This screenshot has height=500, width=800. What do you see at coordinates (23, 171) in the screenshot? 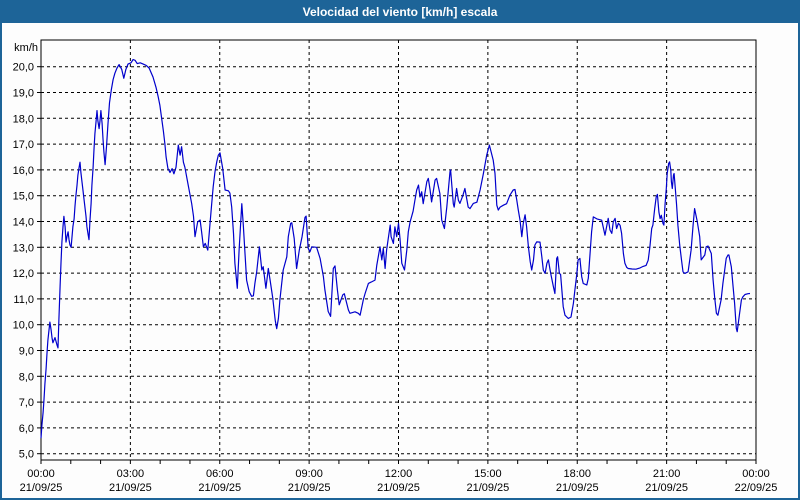
I see `y-axis-label: 16,0` at bounding box center [23, 171].